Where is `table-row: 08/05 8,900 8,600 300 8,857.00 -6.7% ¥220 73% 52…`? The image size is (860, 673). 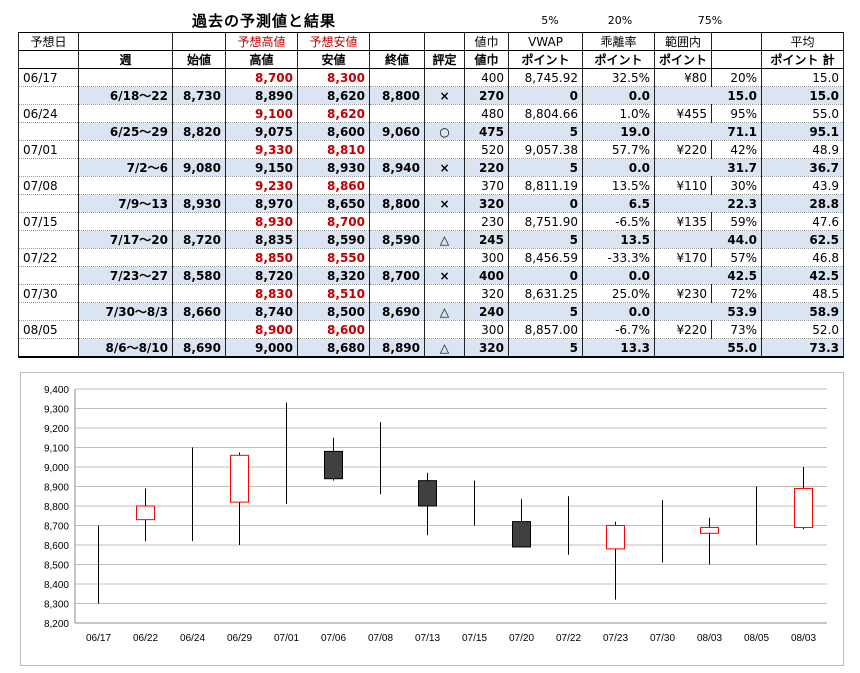
table-row: 08/05 8,900 8,600 300 8,857.00 -6.7% ¥220 73% 52… is located at coordinates (431, 329).